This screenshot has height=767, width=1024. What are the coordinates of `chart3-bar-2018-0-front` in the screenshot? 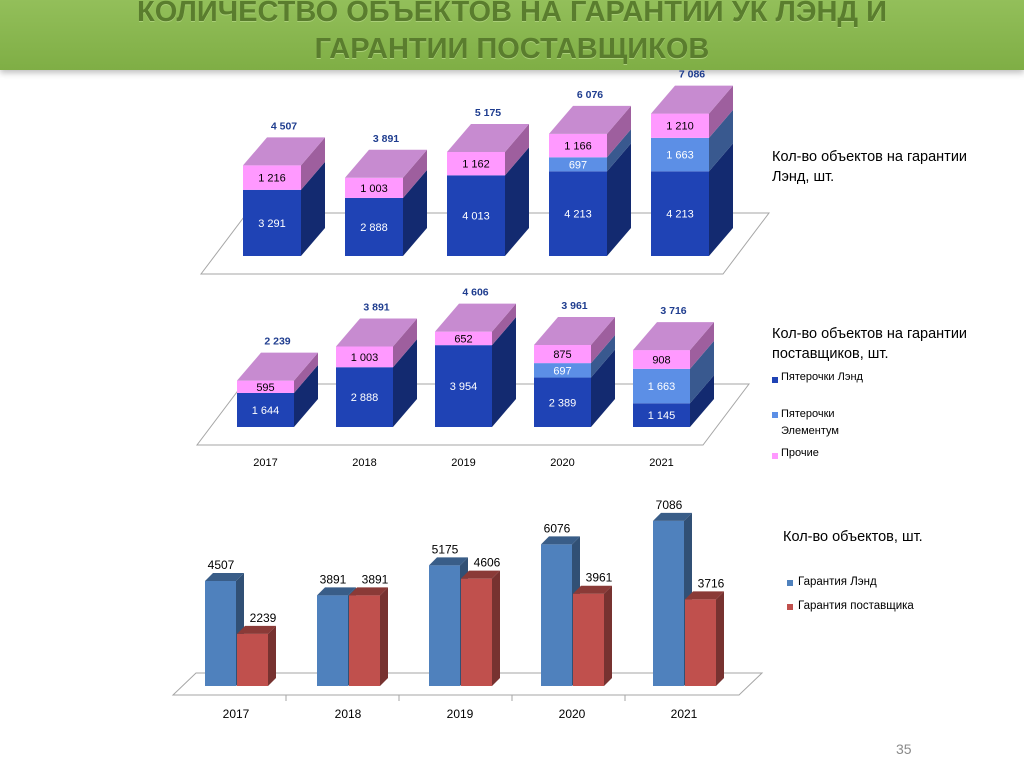 It's located at (332, 640).